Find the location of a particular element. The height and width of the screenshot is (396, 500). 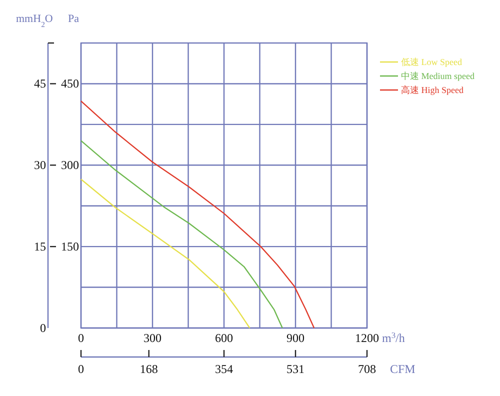

y-tick-label: 300 is located at coordinates (70, 165).